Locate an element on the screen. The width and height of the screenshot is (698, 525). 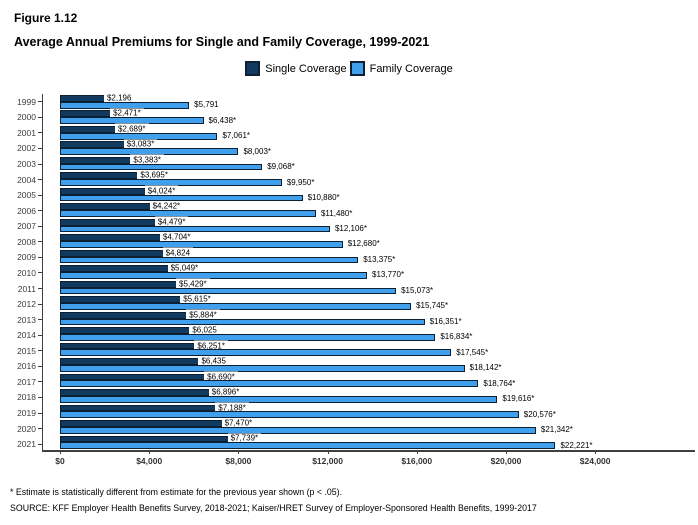
family-coverage-bar: $5,791 is located at coordinates (139, 105).